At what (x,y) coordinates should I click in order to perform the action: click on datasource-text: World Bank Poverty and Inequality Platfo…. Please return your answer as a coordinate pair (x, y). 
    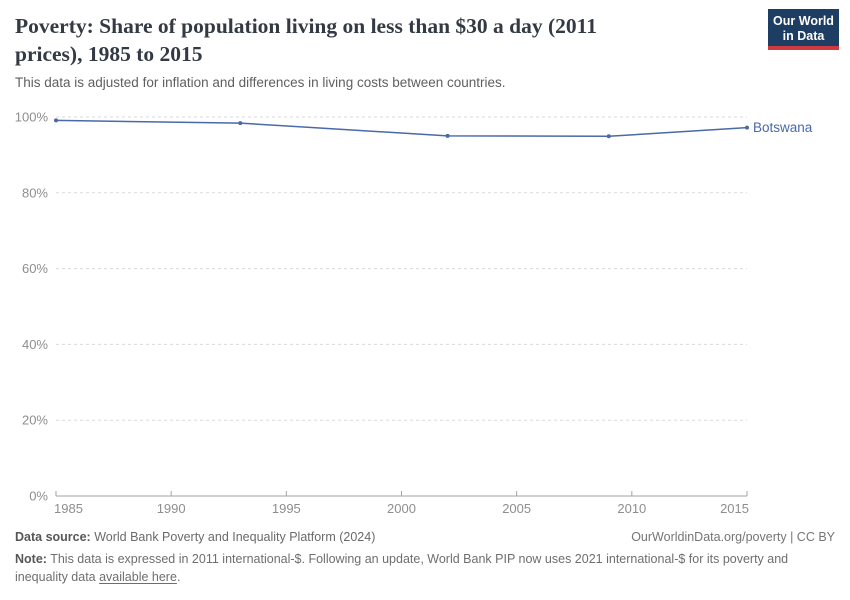
    Looking at the image, I should click on (233, 537).